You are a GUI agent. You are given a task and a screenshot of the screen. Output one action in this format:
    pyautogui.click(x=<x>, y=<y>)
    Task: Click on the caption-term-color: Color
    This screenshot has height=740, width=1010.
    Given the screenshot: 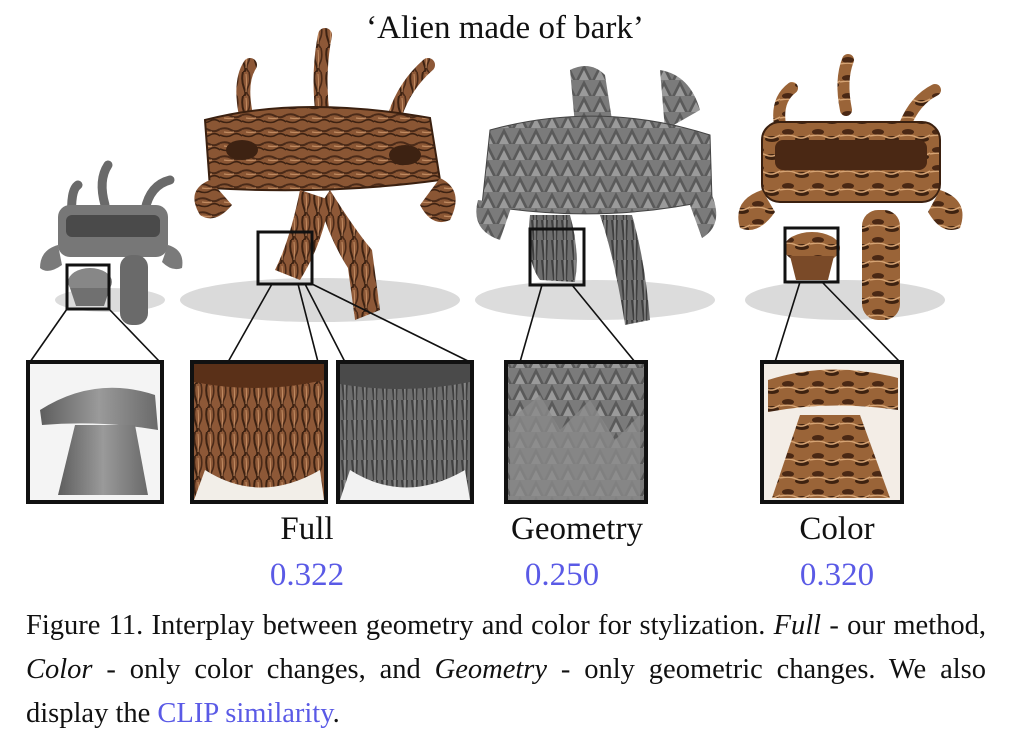 What is the action you would take?
    pyautogui.click(x=59, y=669)
    